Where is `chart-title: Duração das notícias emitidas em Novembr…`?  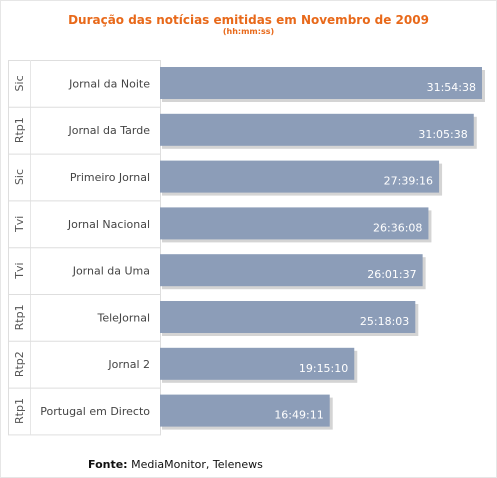
chart-title: Duração das notícias emitidas em Novembr… is located at coordinates (248, 20).